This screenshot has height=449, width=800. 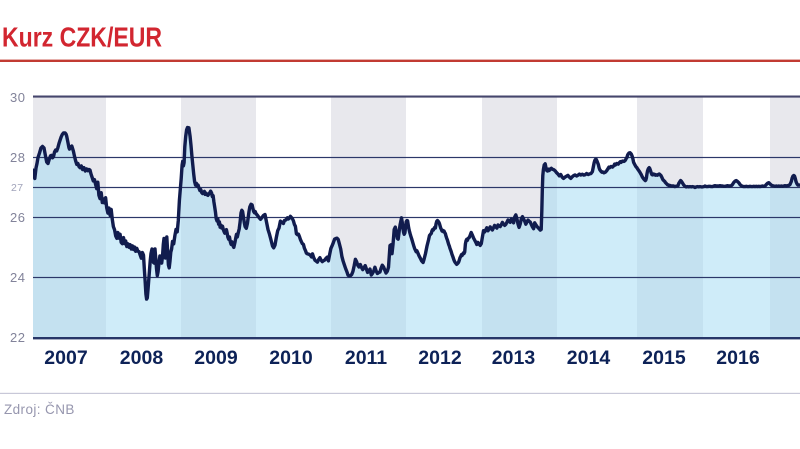 What do you see at coordinates (664, 358) in the screenshot?
I see `svg-text: 2015` at bounding box center [664, 358].